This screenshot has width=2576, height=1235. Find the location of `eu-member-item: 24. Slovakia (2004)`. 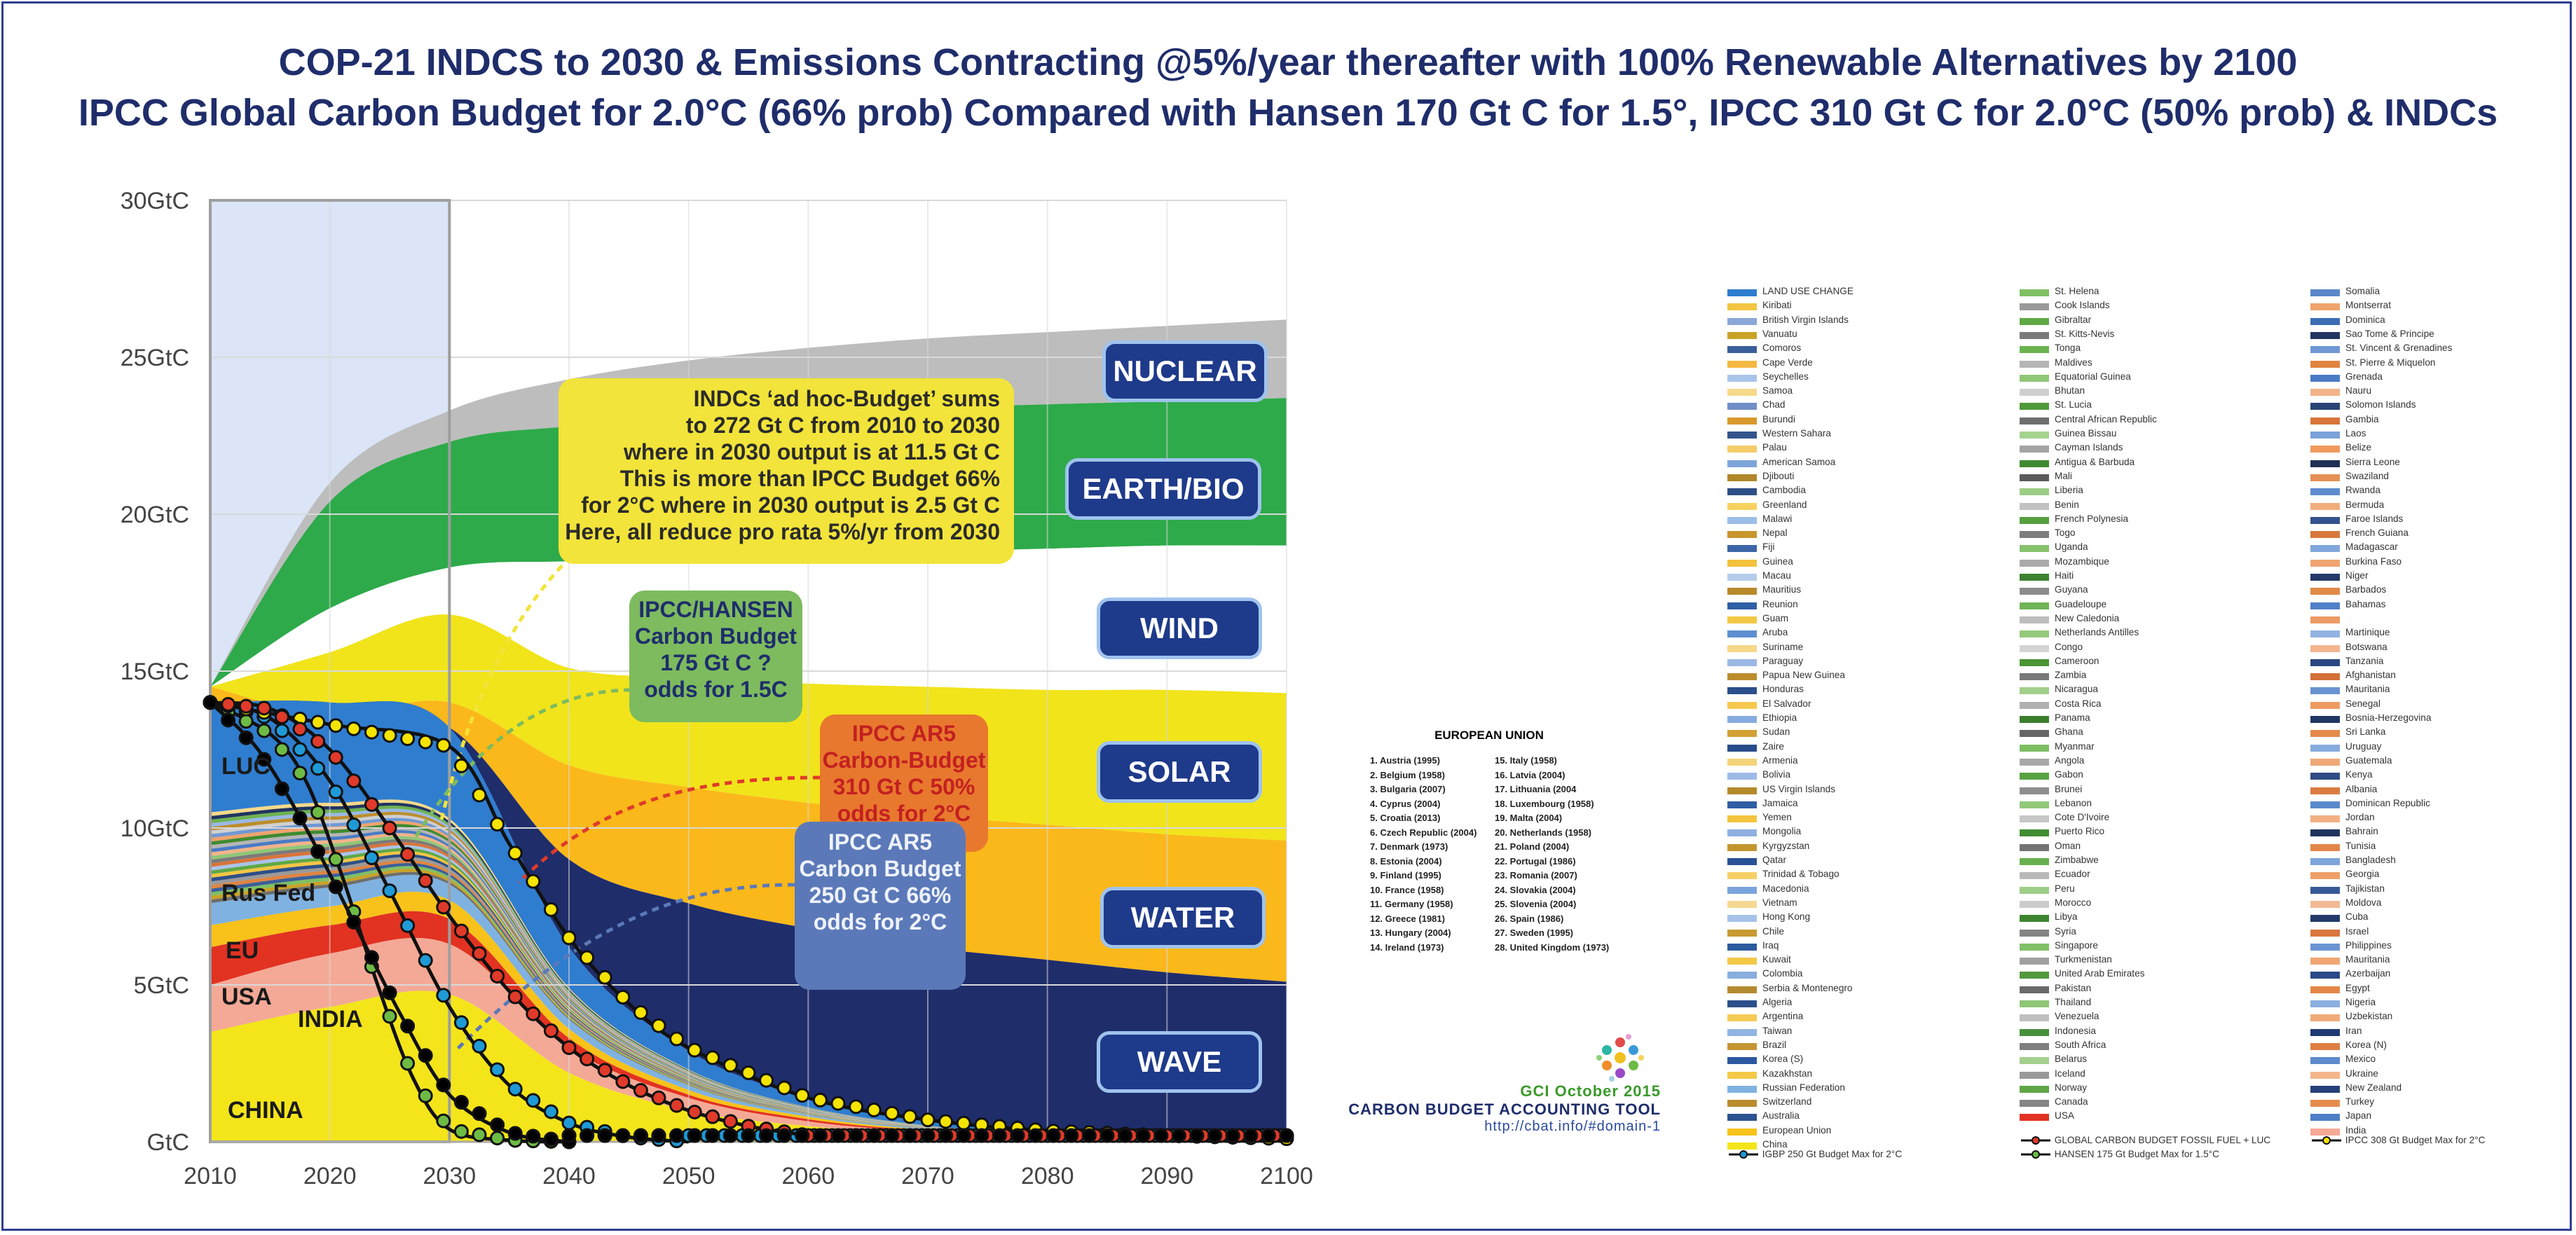

eu-member-item: 24. Slovakia (2004) is located at coordinates (1535, 889).